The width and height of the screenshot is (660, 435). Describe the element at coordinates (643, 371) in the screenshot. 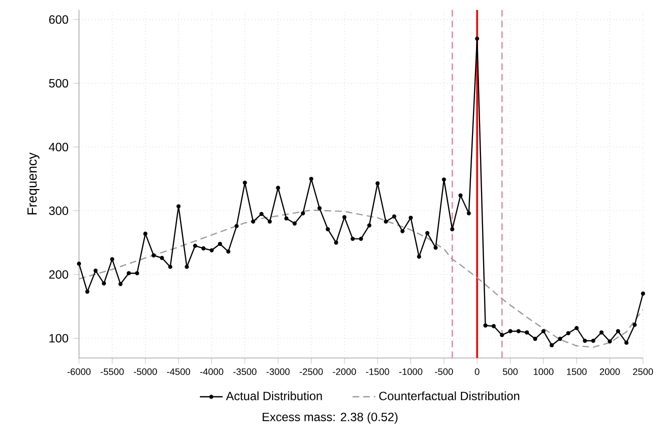

I see `x-tick-label: 2500` at that location.